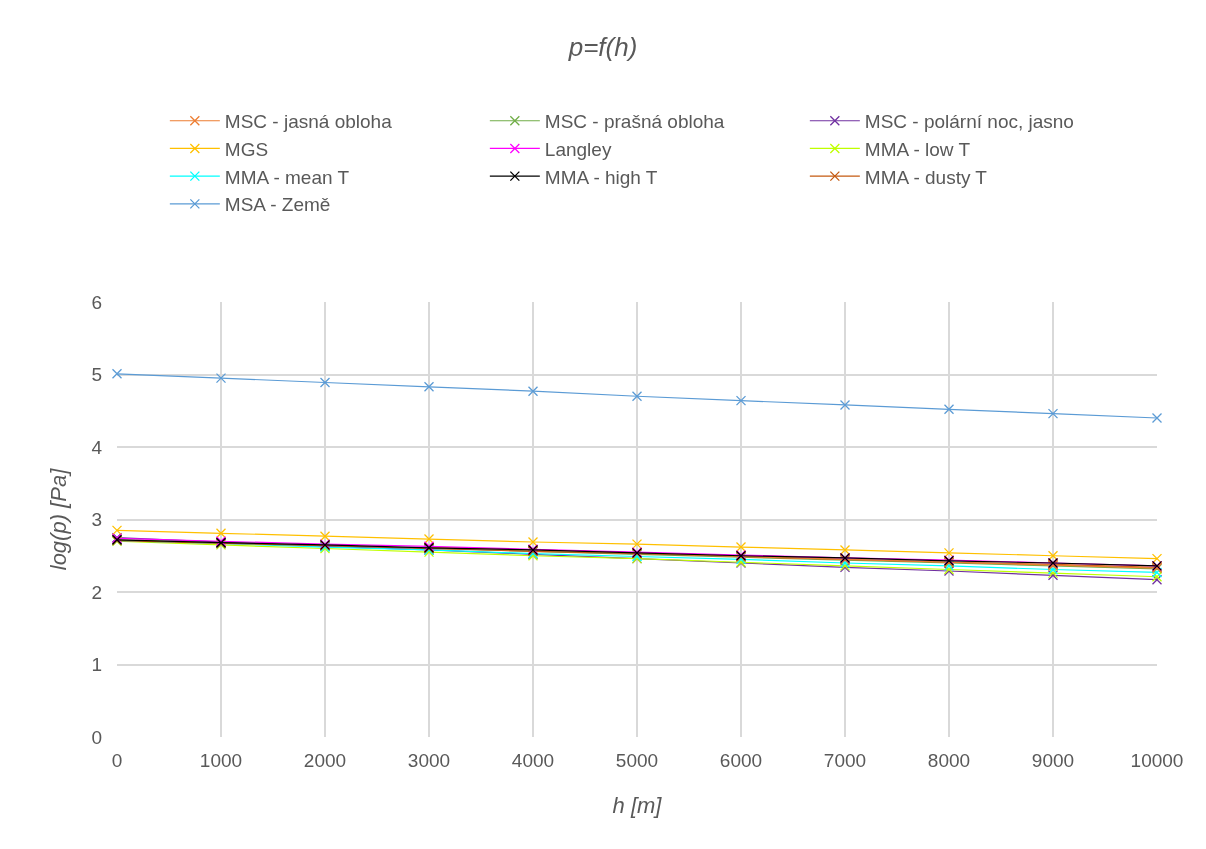 The width and height of the screenshot is (1206, 849). What do you see at coordinates (96, 665) in the screenshot?
I see `y-tick-label: 1` at bounding box center [96, 665].